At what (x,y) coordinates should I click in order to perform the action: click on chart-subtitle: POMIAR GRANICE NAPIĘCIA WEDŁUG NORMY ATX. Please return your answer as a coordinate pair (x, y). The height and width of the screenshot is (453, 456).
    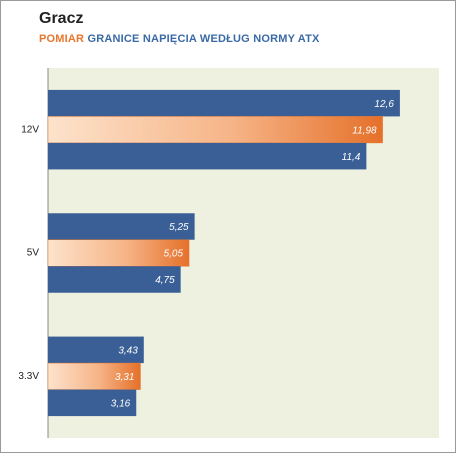
    Looking at the image, I should click on (179, 39).